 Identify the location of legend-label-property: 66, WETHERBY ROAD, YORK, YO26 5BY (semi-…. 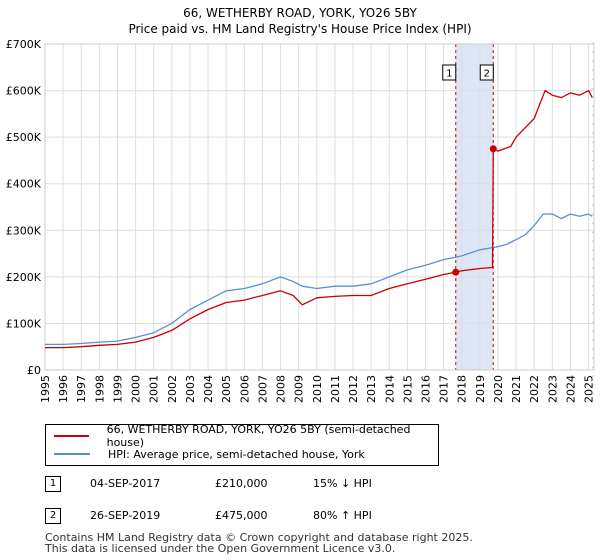
(258, 436).